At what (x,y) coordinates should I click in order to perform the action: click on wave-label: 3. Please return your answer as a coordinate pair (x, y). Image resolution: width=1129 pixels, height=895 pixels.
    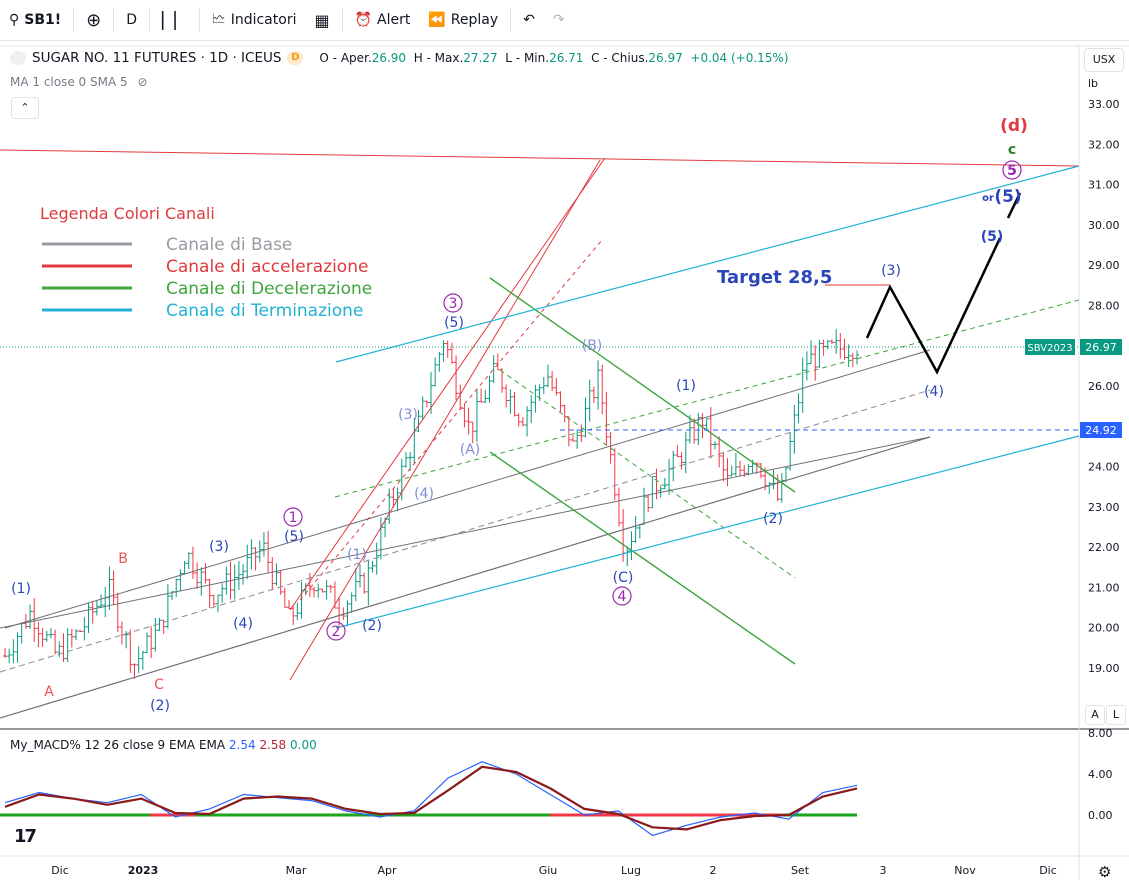
    Looking at the image, I should click on (453, 304).